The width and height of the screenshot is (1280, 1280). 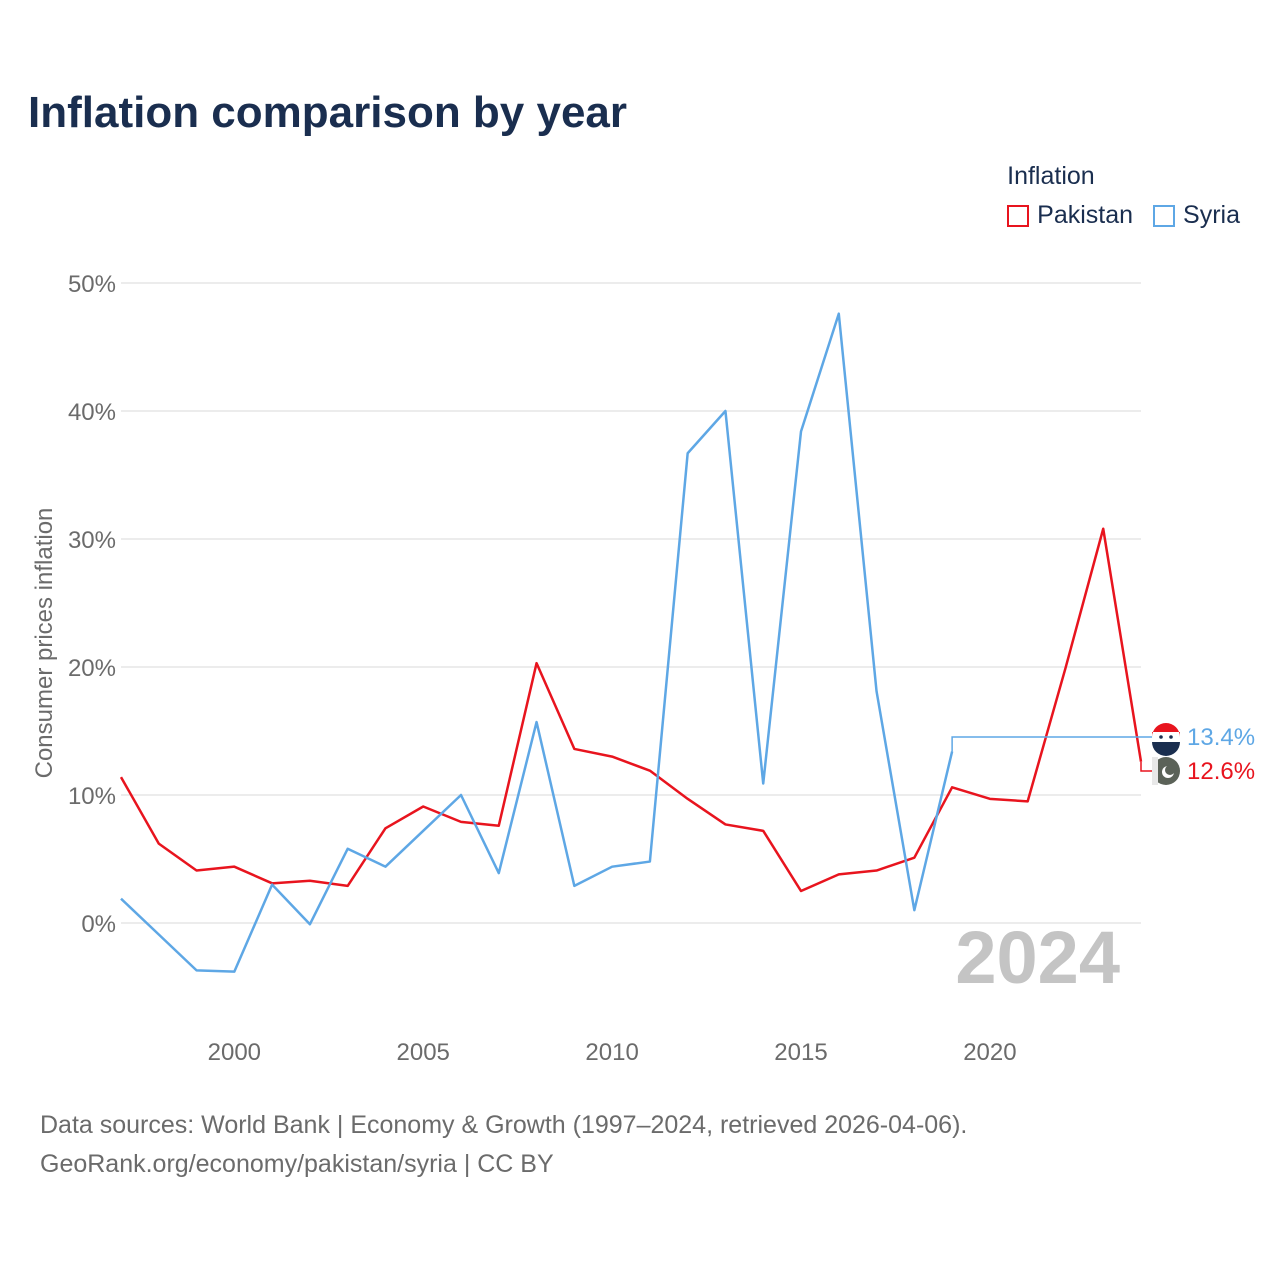 I want to click on legend-label-syria: Syria, so click(x=1211, y=215).